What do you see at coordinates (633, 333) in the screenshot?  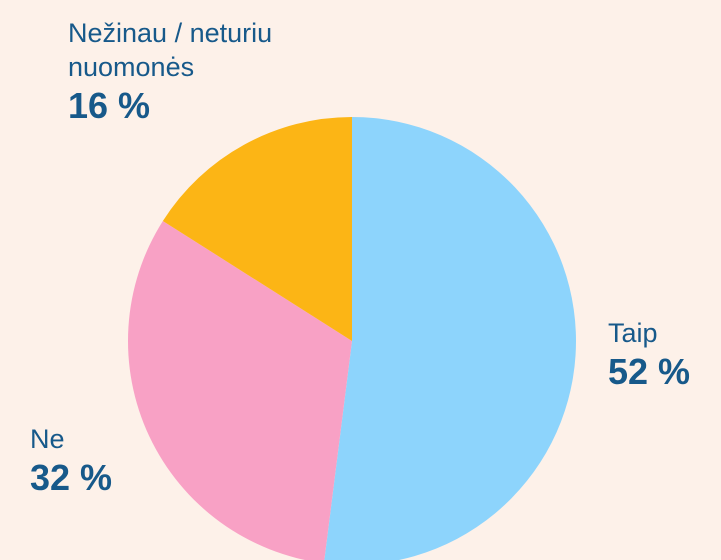 I see `category-label: Taip` at bounding box center [633, 333].